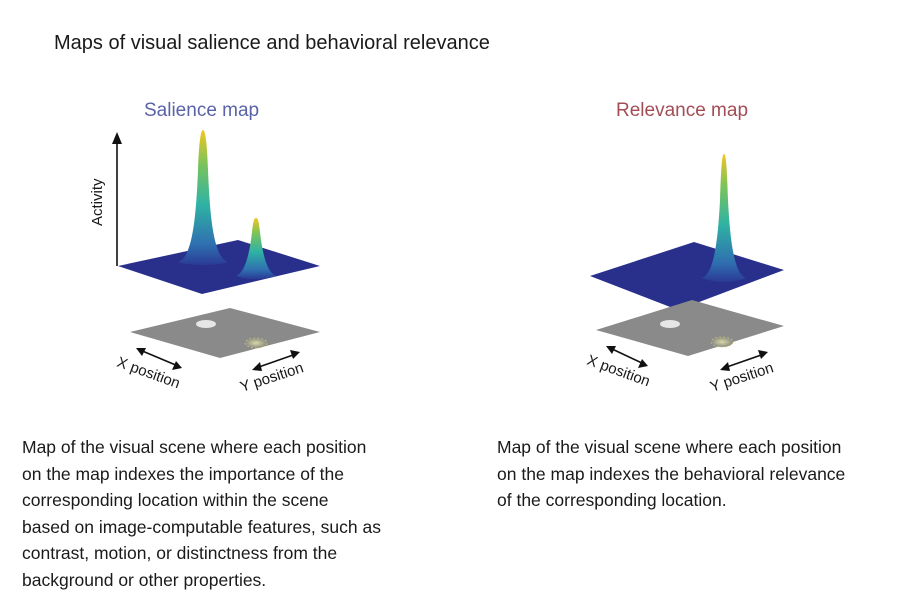  Describe the element at coordinates (612, 500) in the screenshot. I see `description-line: of the corresponding location.` at that location.